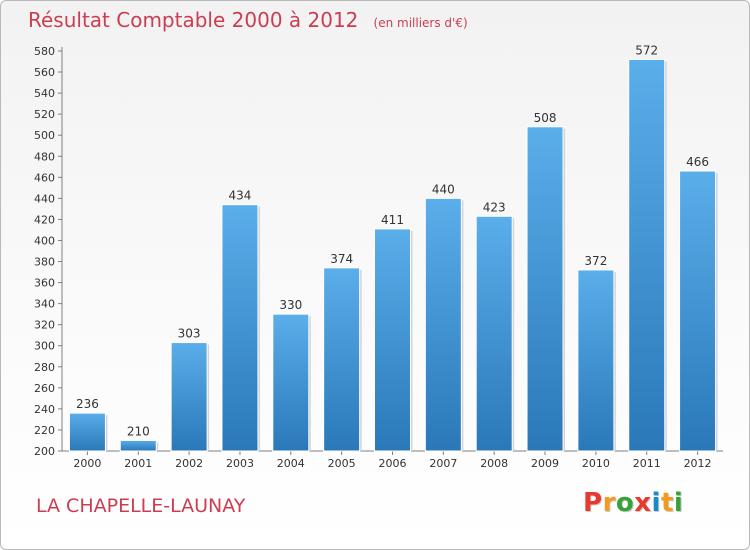  I want to click on y-tick-label: 400, so click(44, 240).